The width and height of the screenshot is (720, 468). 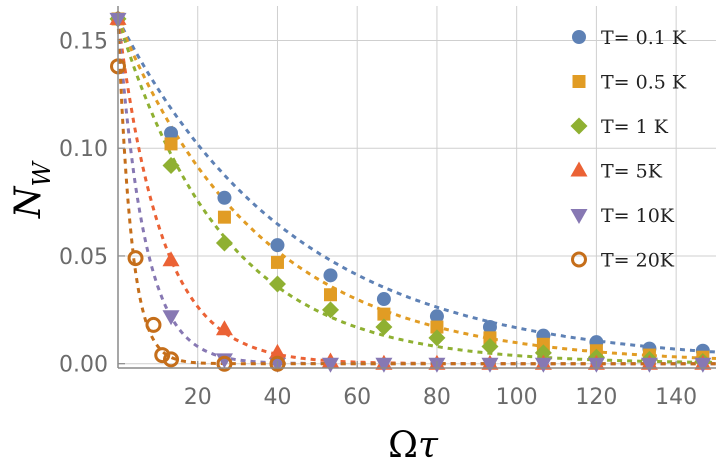 What do you see at coordinates (428, 445) in the screenshot?
I see `x-axis-title-sub: τ` at bounding box center [428, 445].